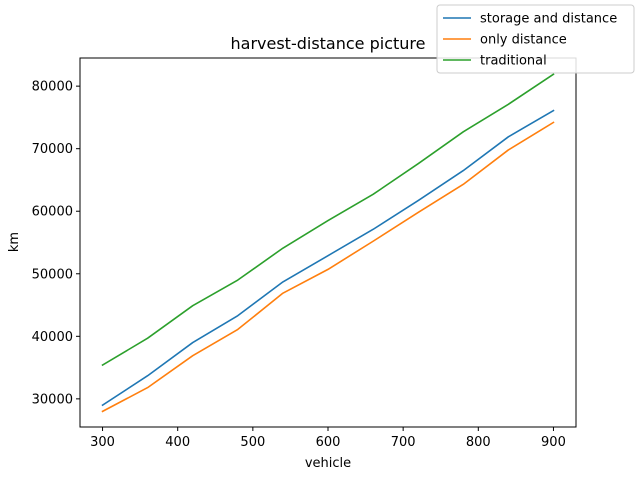  I want to click on y-tick-label: 60000, so click(52, 212).